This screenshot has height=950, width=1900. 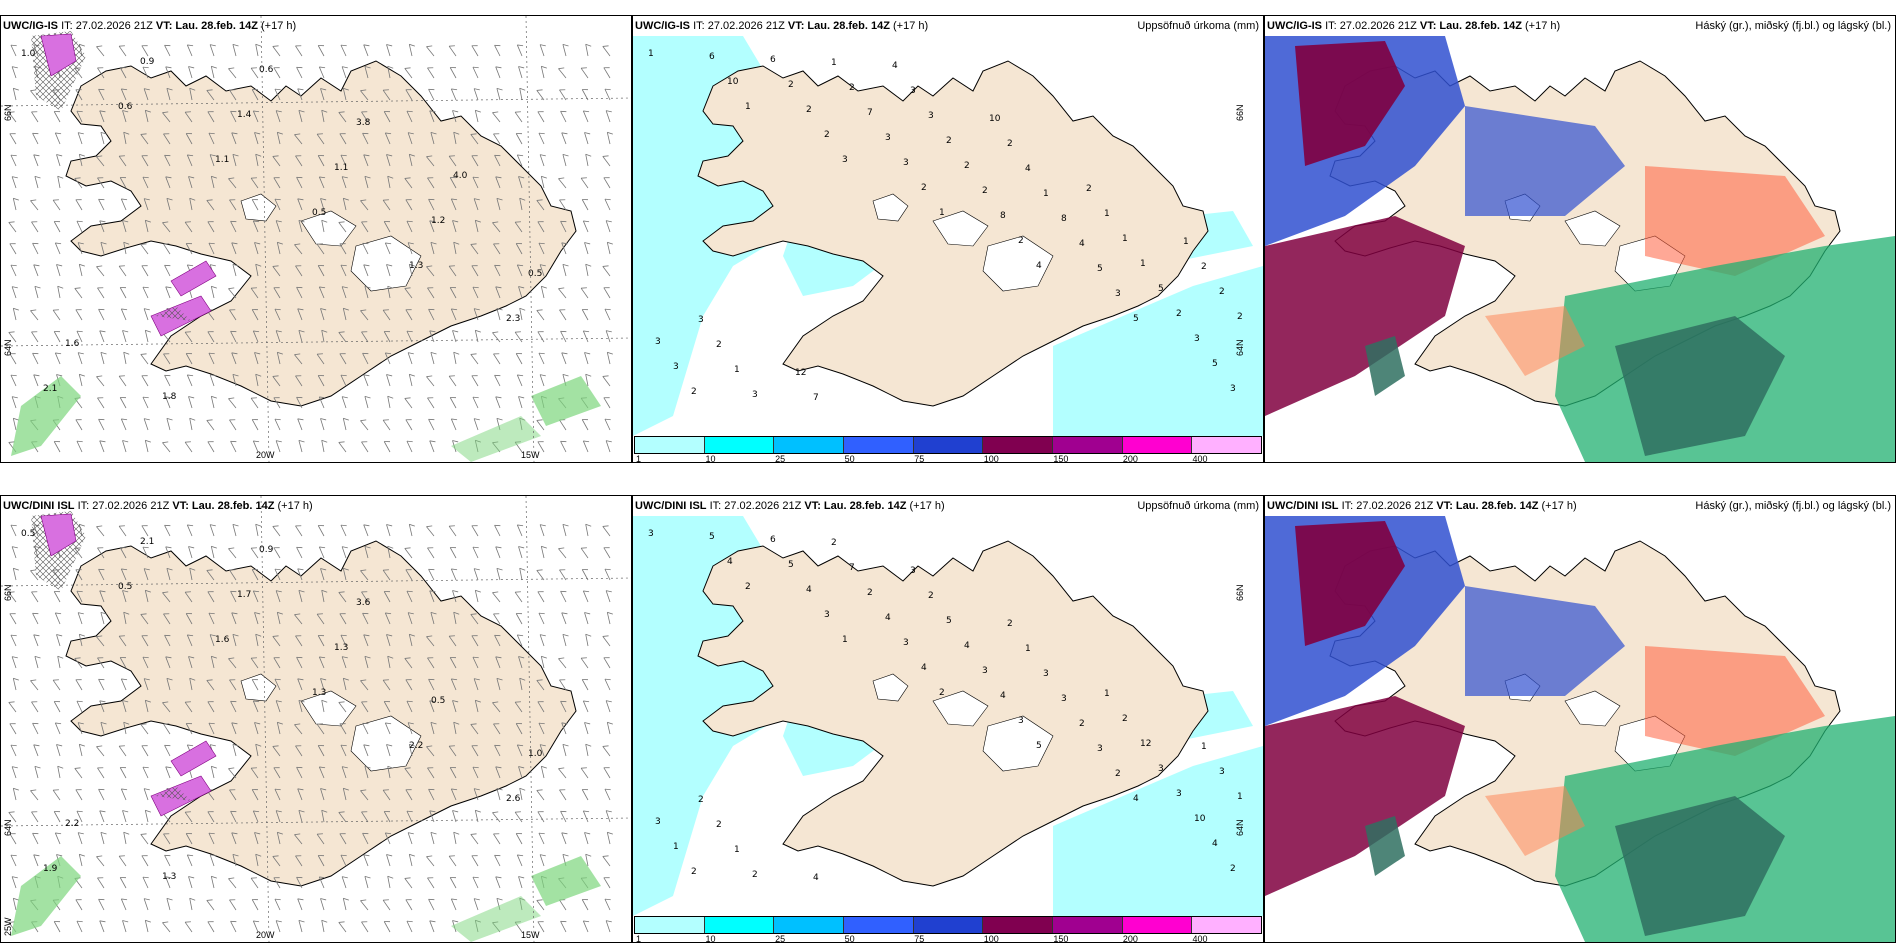 I want to click on value-label: 1.0, so click(x=28, y=54).